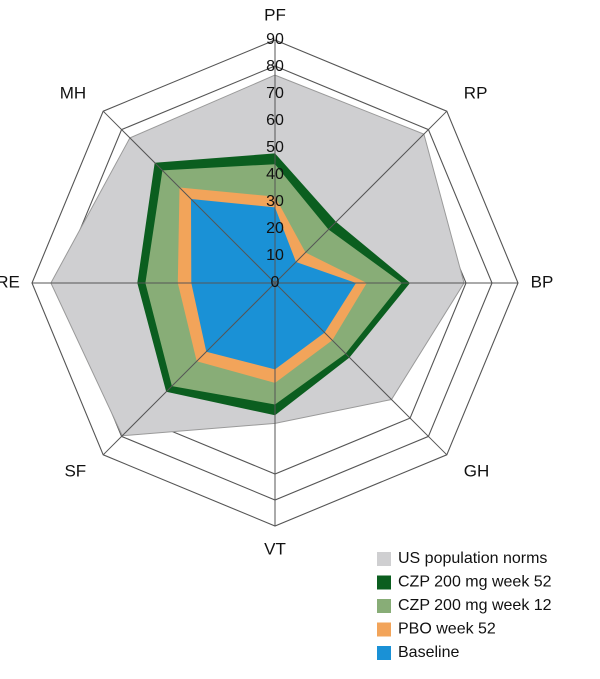 The width and height of the screenshot is (600, 679). I want to click on tick-label-30: 30, so click(275, 201).